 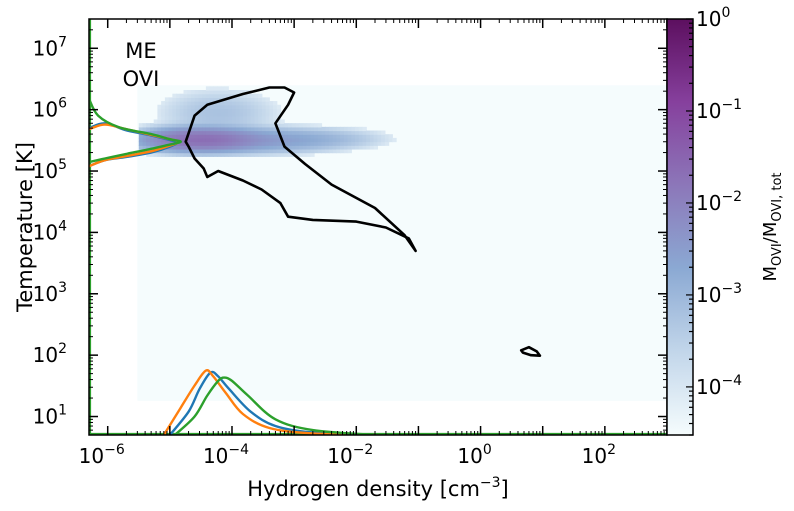 What do you see at coordinates (50, 416) in the screenshot?
I see `y-tick-label: 10¹` at bounding box center [50, 416].